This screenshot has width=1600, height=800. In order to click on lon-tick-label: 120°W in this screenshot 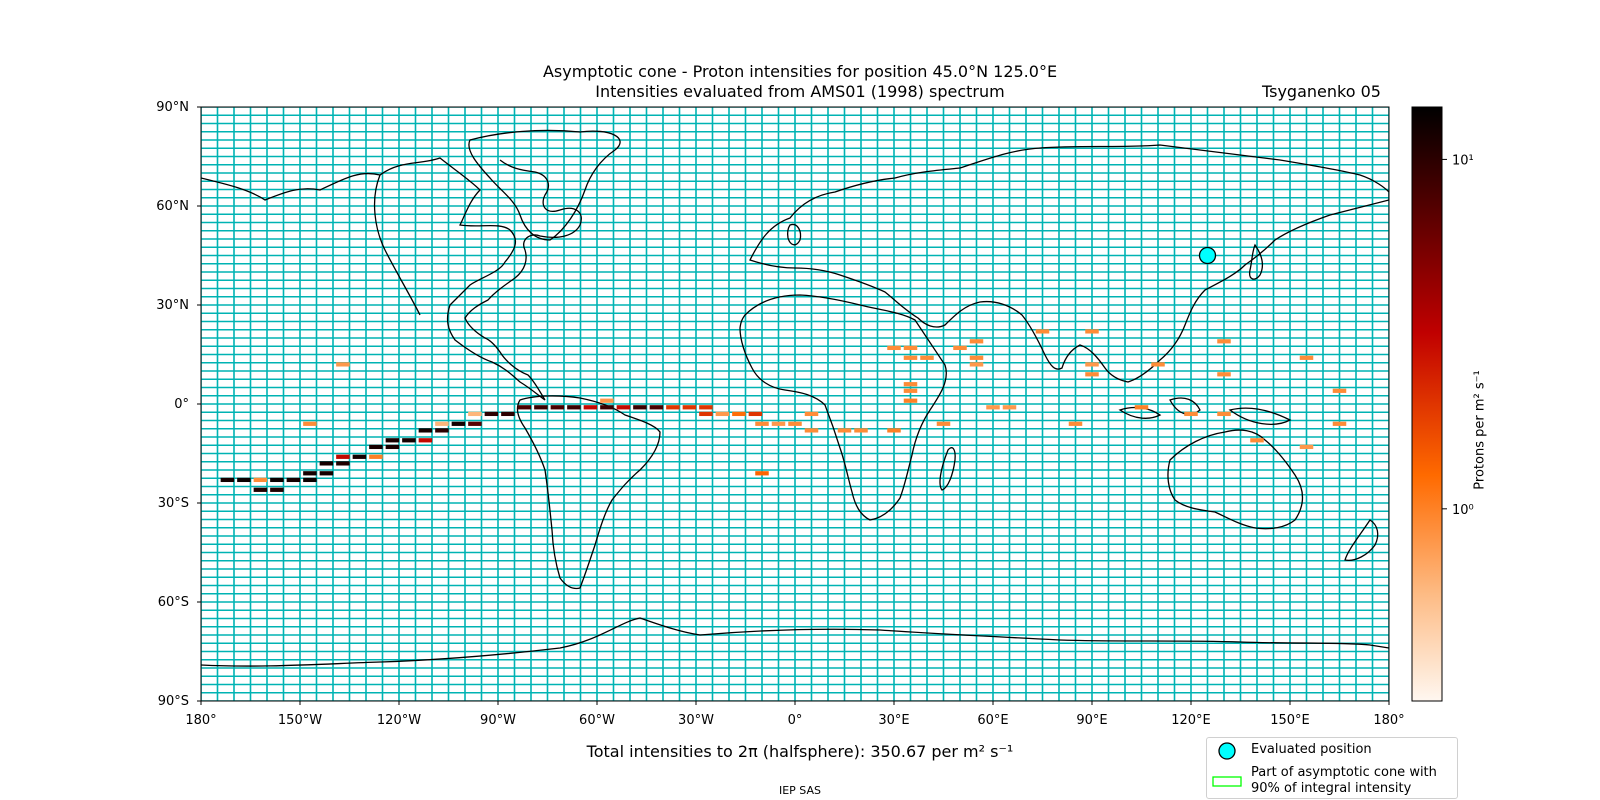, I will do `click(399, 720)`.